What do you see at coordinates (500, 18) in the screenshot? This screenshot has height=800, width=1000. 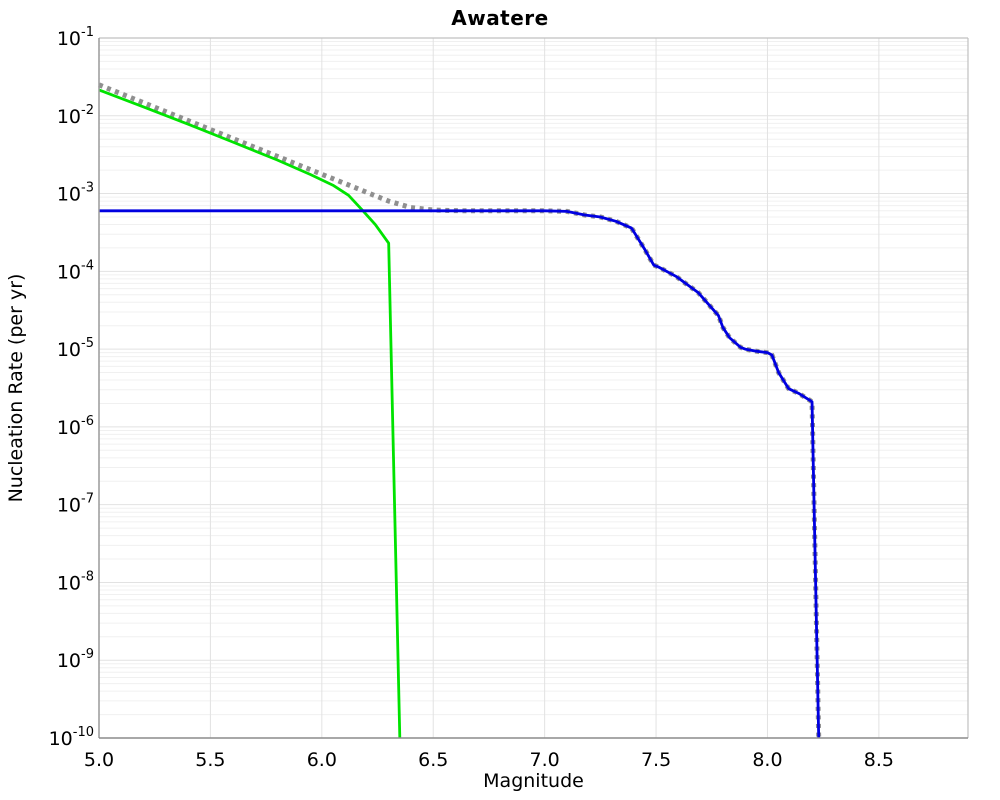 I see `chart-title: Awatere` at bounding box center [500, 18].